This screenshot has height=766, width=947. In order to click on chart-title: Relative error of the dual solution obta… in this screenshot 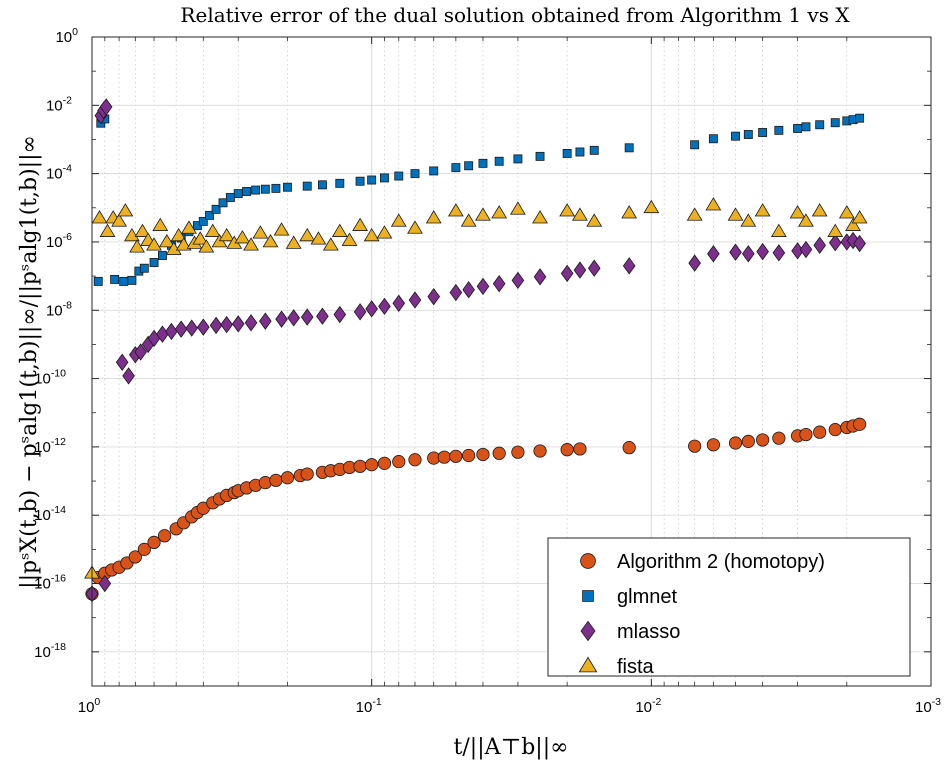, I will do `click(515, 15)`.